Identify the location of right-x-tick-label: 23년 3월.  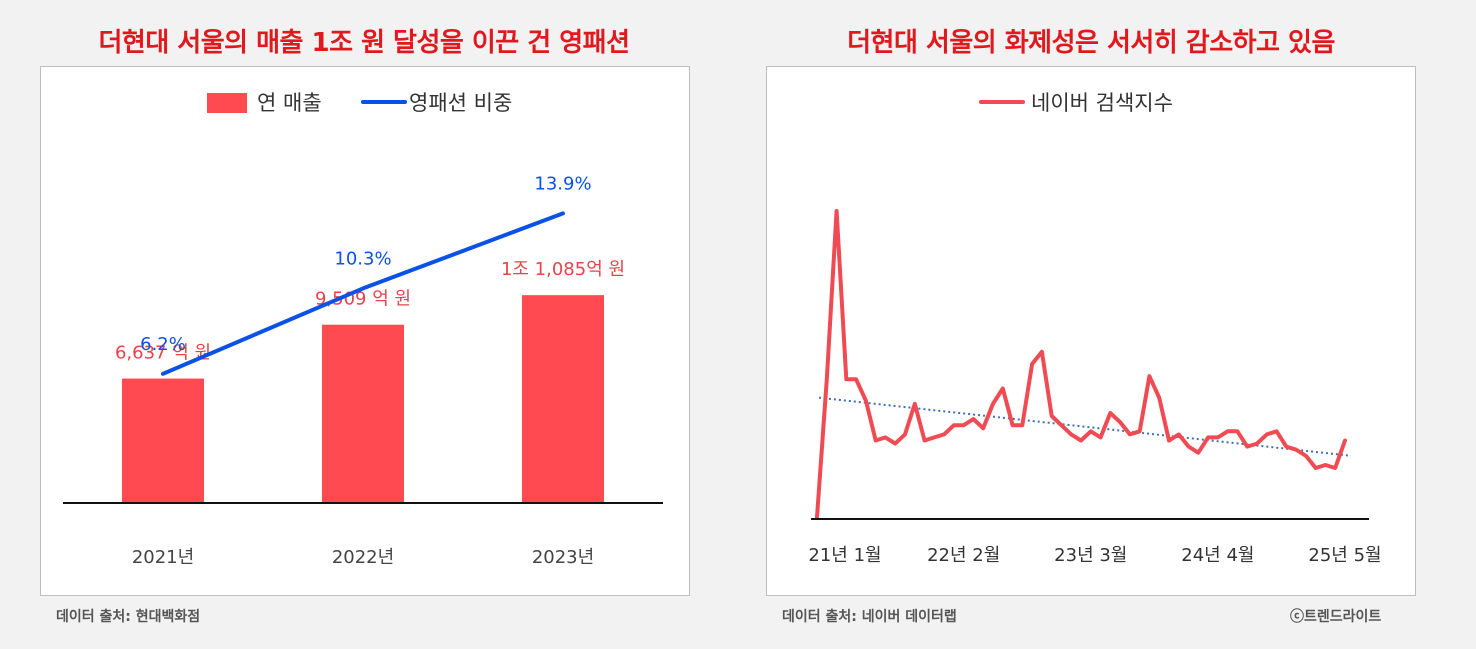
(1090, 555).